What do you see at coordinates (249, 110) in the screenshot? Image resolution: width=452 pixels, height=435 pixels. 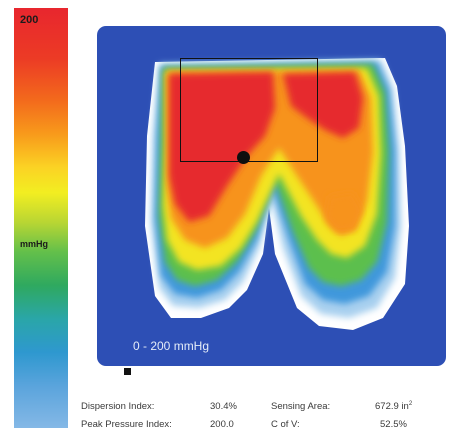 I see `region-of-interest-box` at bounding box center [249, 110].